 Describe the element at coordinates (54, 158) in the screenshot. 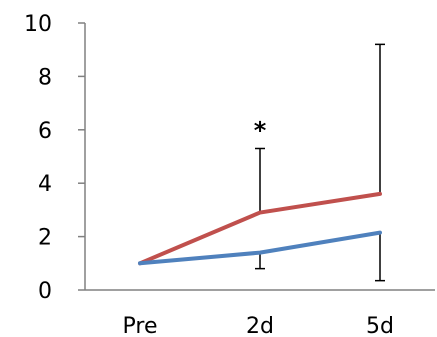

I see `y-axis-ticks: 0 2 4 6 8 10` at that location.